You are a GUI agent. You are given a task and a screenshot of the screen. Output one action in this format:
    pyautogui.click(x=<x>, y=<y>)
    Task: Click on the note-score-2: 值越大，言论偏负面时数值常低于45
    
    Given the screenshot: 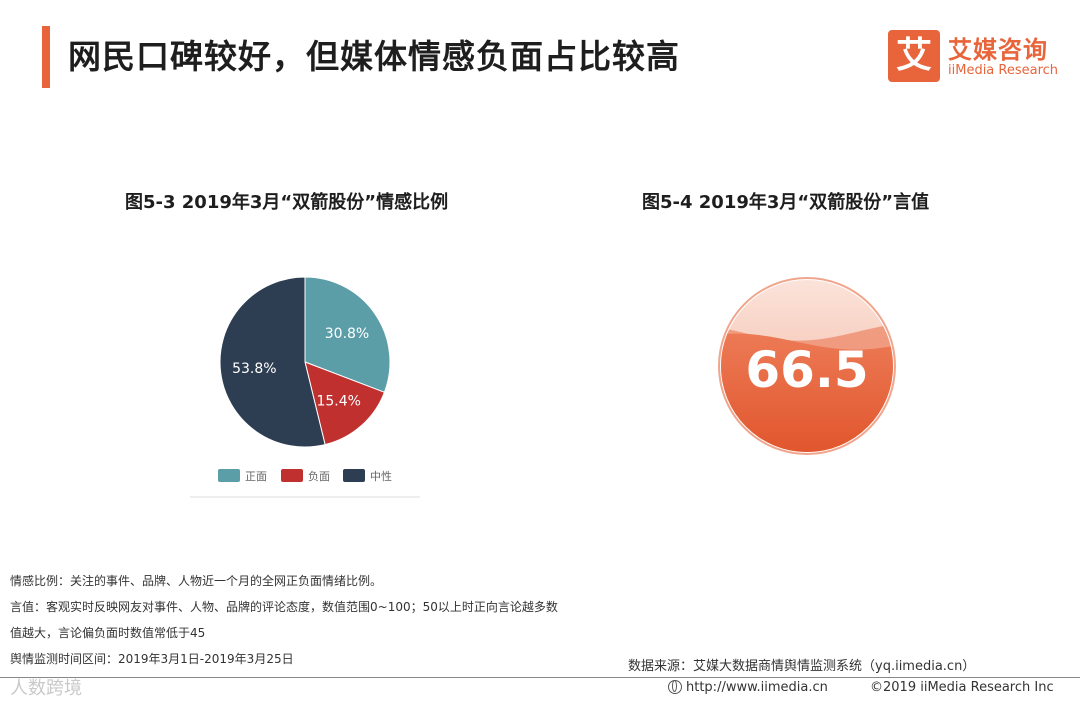 What is the action you would take?
    pyautogui.click(x=108, y=633)
    